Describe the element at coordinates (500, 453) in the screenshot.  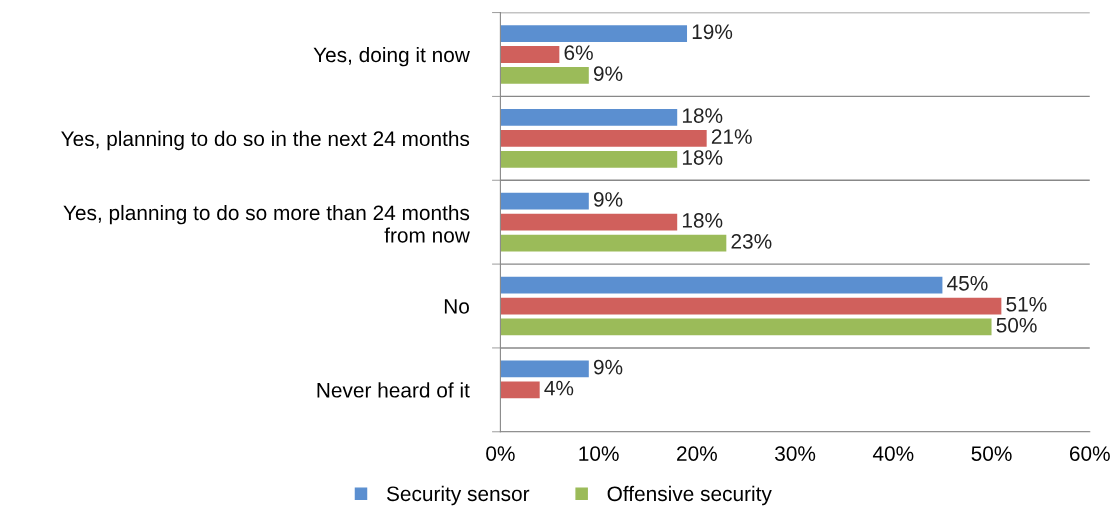
I see `x-tick-label: 0%` at that location.